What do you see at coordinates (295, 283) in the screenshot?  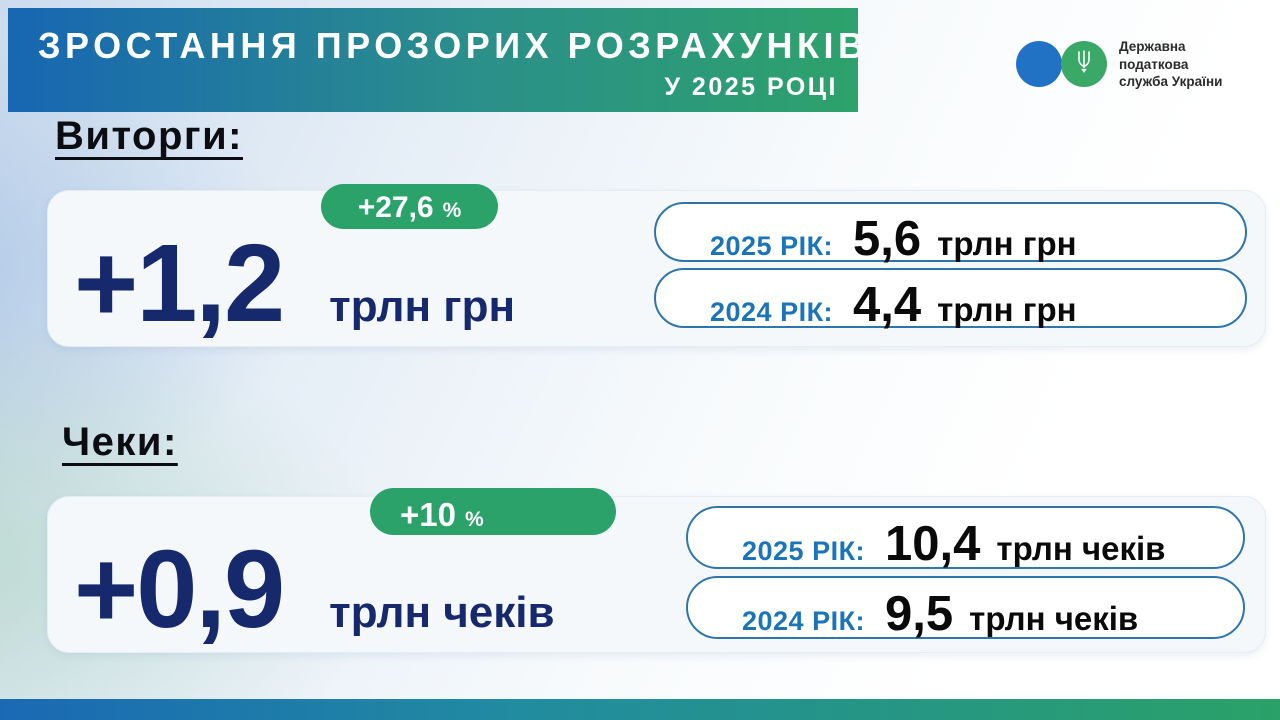 I see `revenues-delta: +1,2 трлн грн` at bounding box center [295, 283].